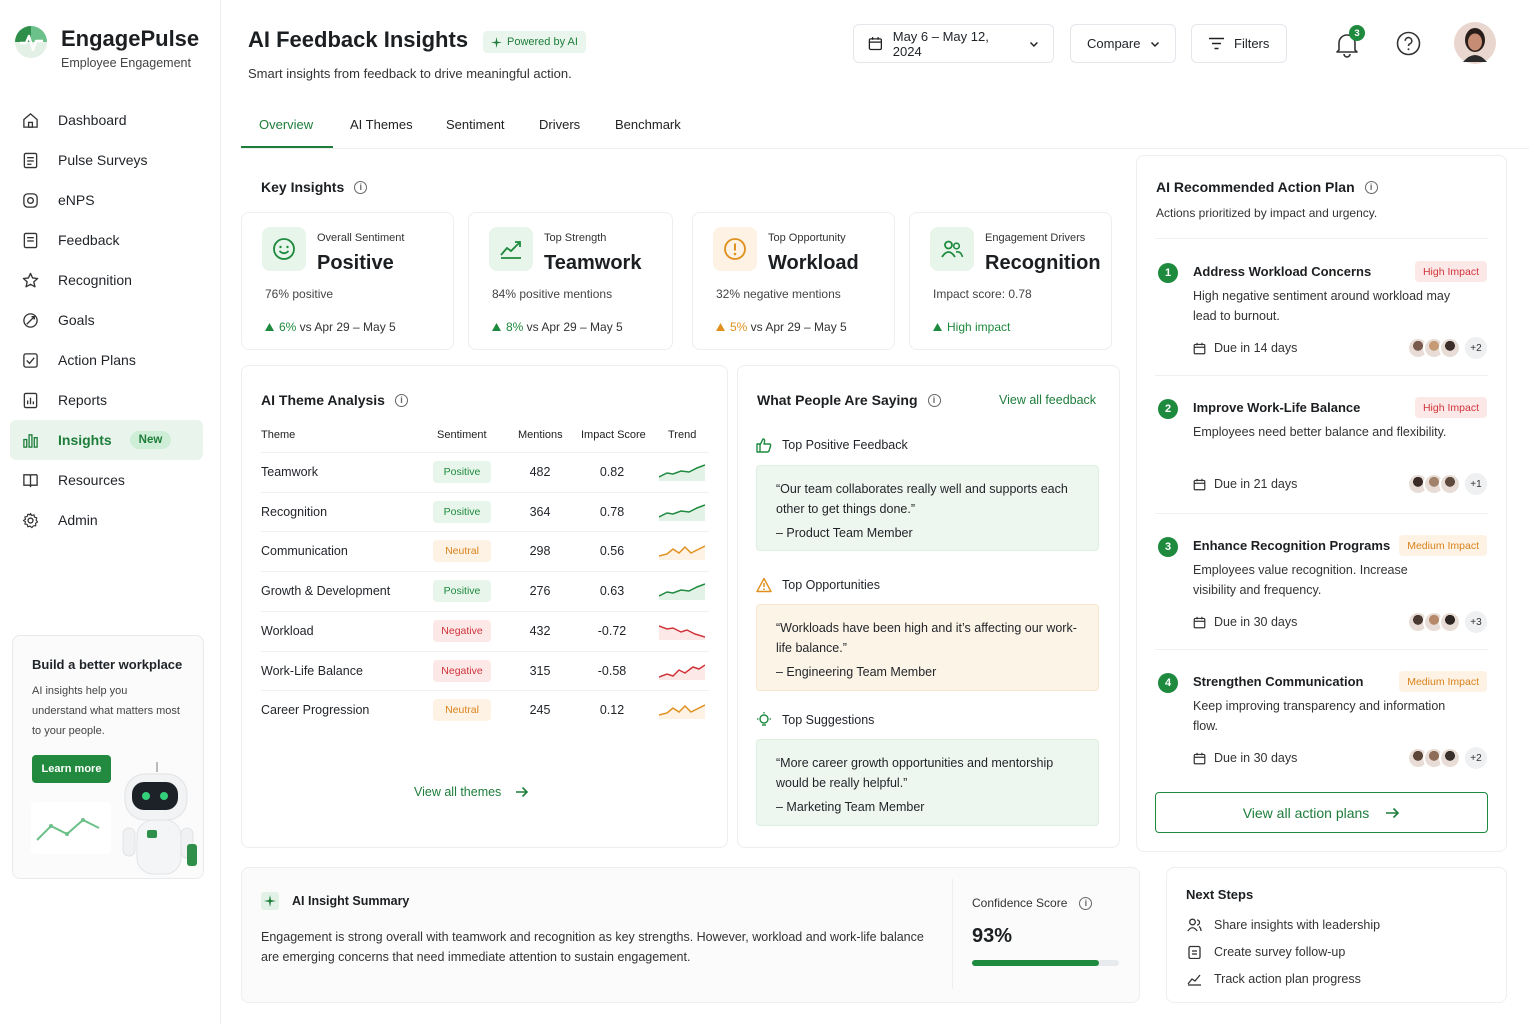  What do you see at coordinates (815, 720) in the screenshot?
I see `feedback-section-heading: Top Suggestions` at bounding box center [815, 720].